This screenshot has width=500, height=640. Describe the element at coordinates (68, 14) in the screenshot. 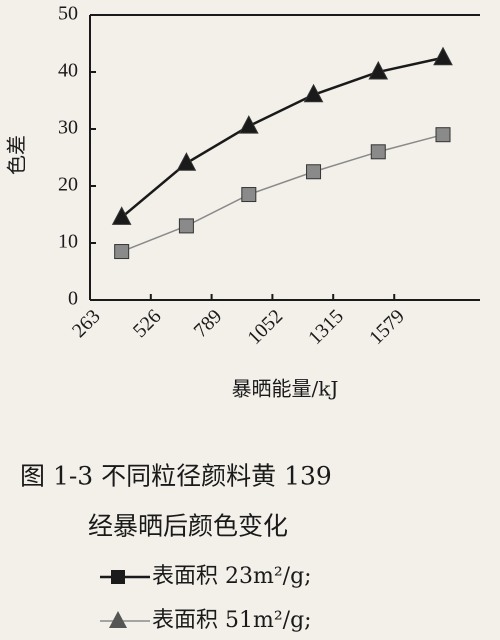

I see `y-tick-label: 50` at that location.